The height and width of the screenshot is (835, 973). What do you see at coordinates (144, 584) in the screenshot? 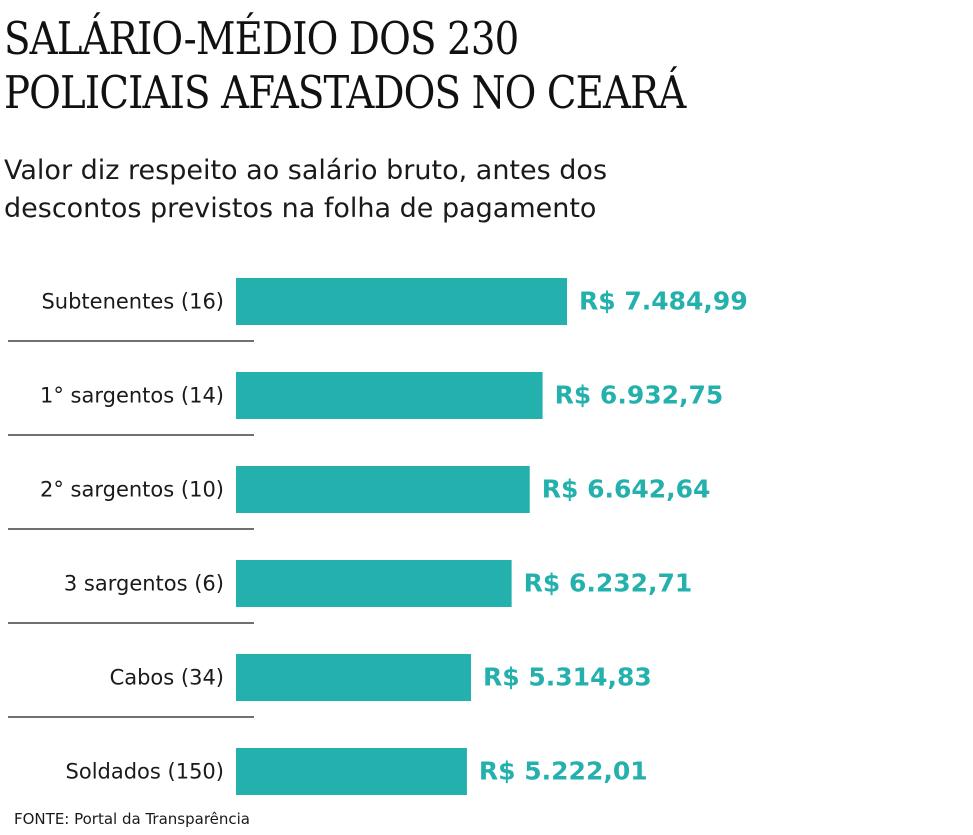
I see `category-label: 3 sargentos (6)` at bounding box center [144, 584].